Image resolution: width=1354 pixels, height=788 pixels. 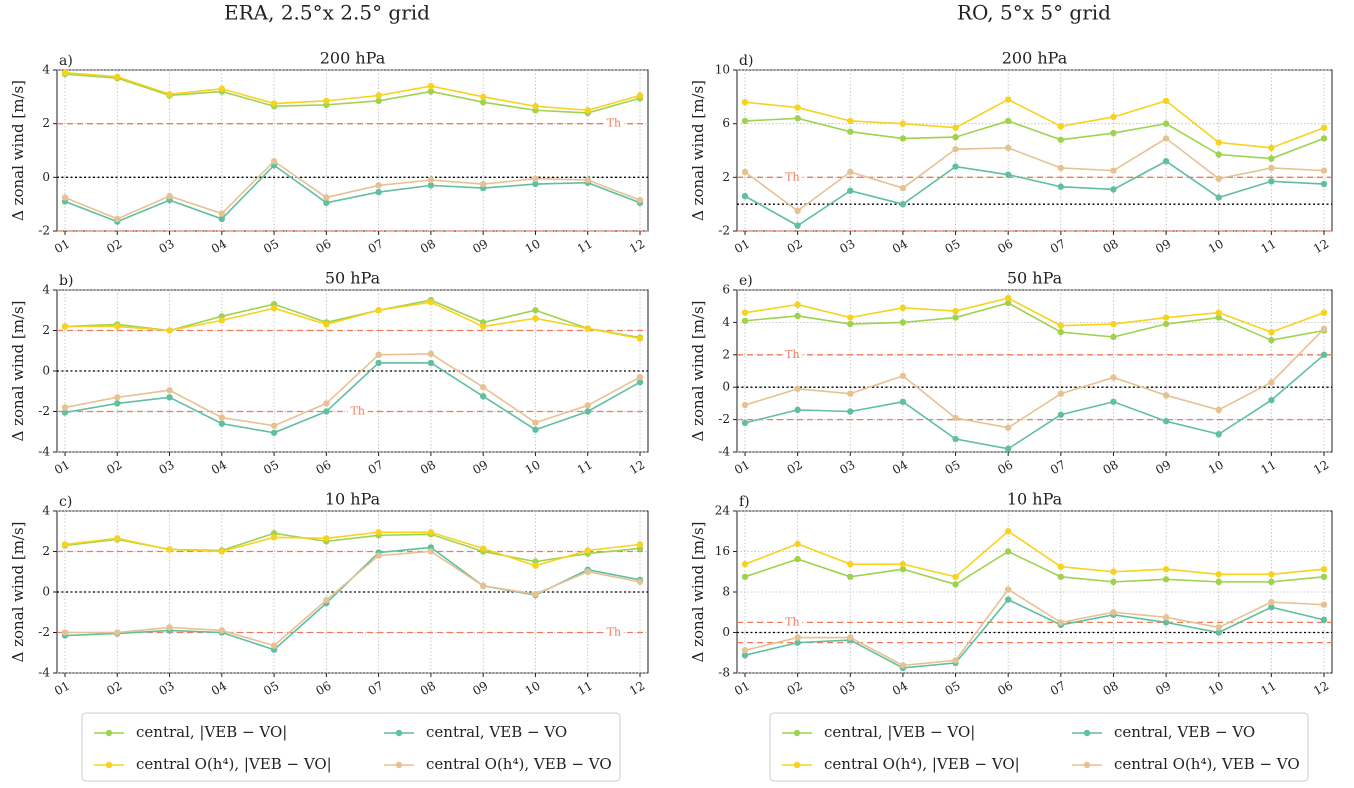 What do you see at coordinates (66, 281) in the screenshot?
I see `panel-letter: b)` at bounding box center [66, 281].